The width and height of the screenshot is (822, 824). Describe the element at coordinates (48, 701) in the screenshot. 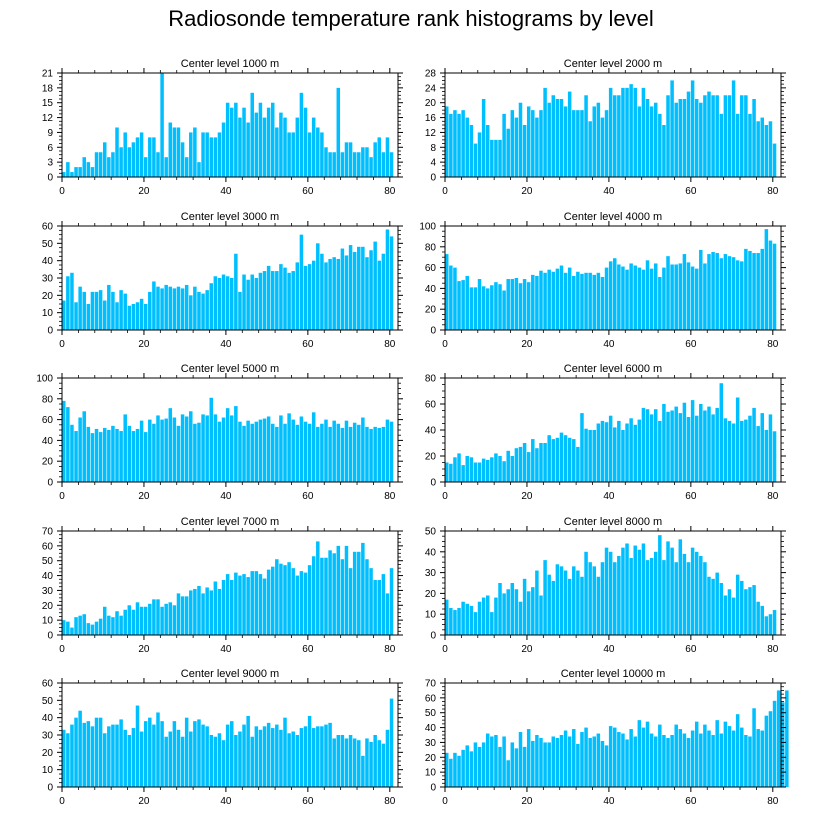

I see `y-tick-label: 50` at that location.